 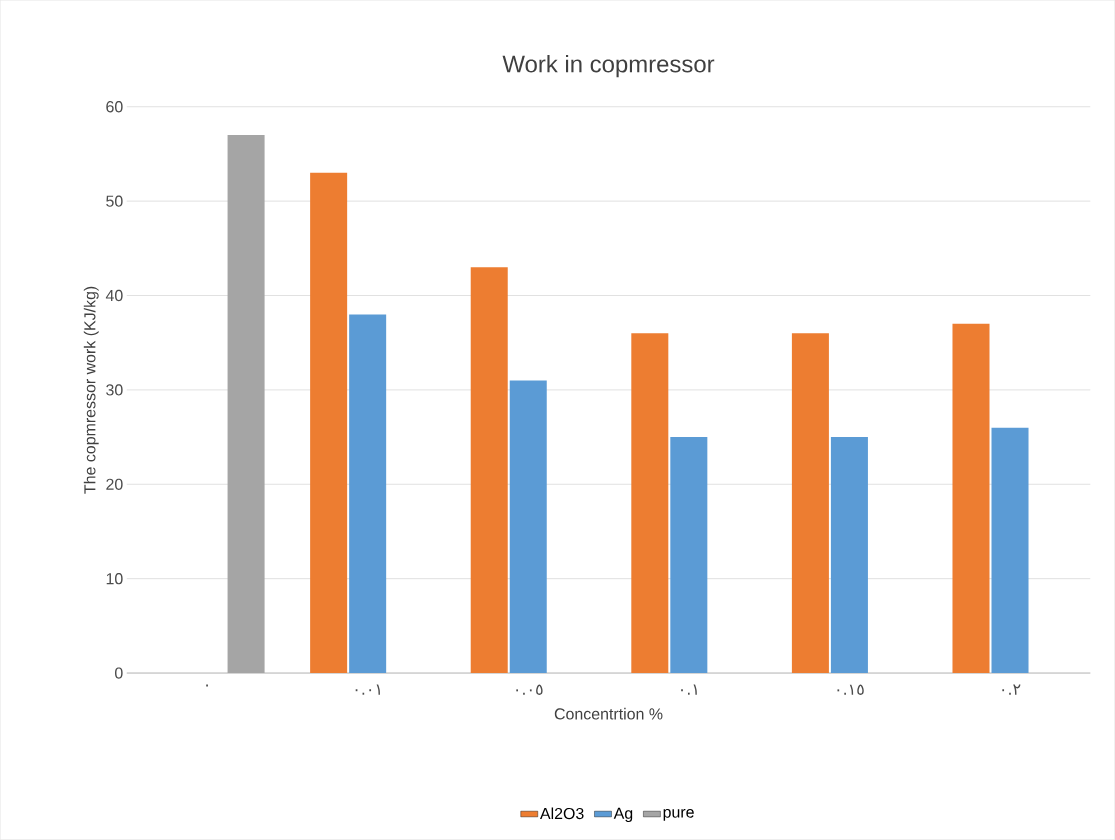 What do you see at coordinates (608, 713) in the screenshot?
I see `x-axis-title: Concentrtion %` at bounding box center [608, 713].